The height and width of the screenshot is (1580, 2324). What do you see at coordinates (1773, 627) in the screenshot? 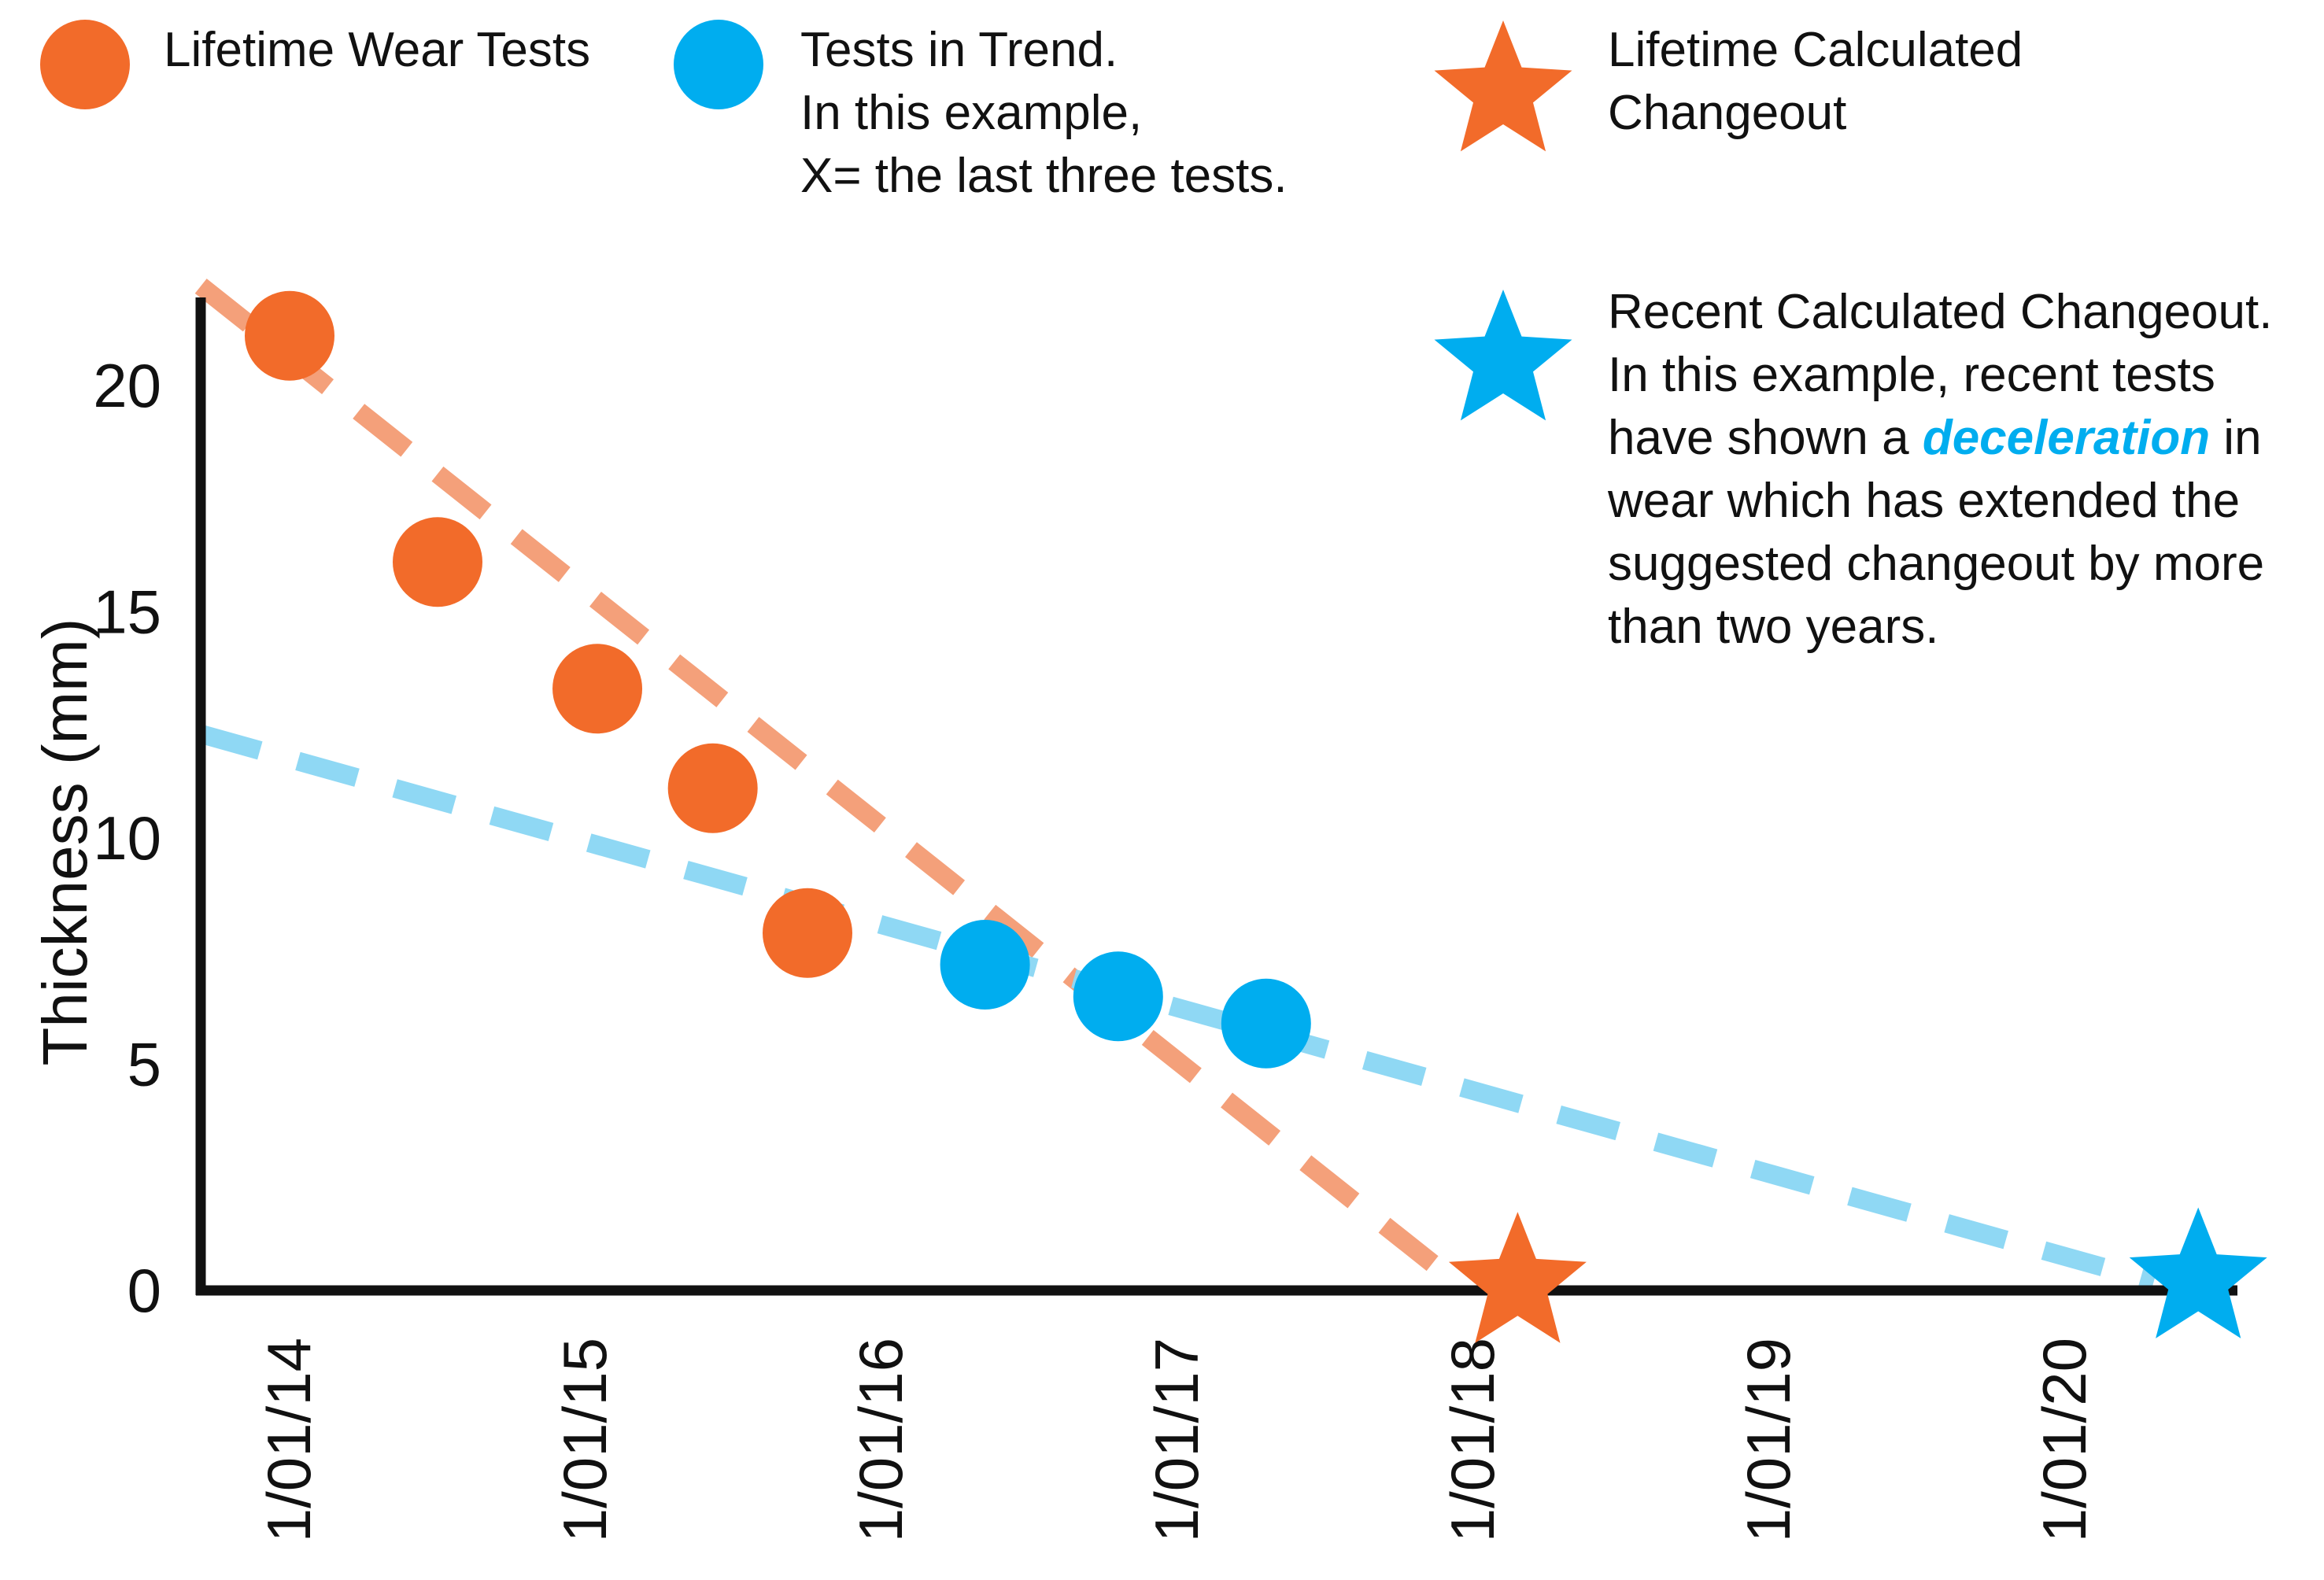
I see `legend-recent-line: than two years.` at bounding box center [1773, 627].